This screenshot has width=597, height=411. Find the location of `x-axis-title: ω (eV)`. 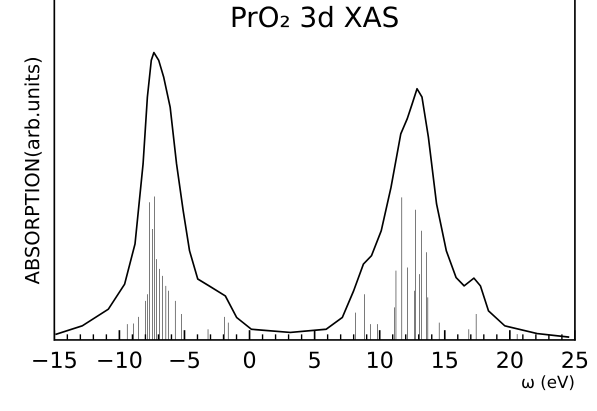

x-axis-title: ω (eV) is located at coordinates (548, 382).